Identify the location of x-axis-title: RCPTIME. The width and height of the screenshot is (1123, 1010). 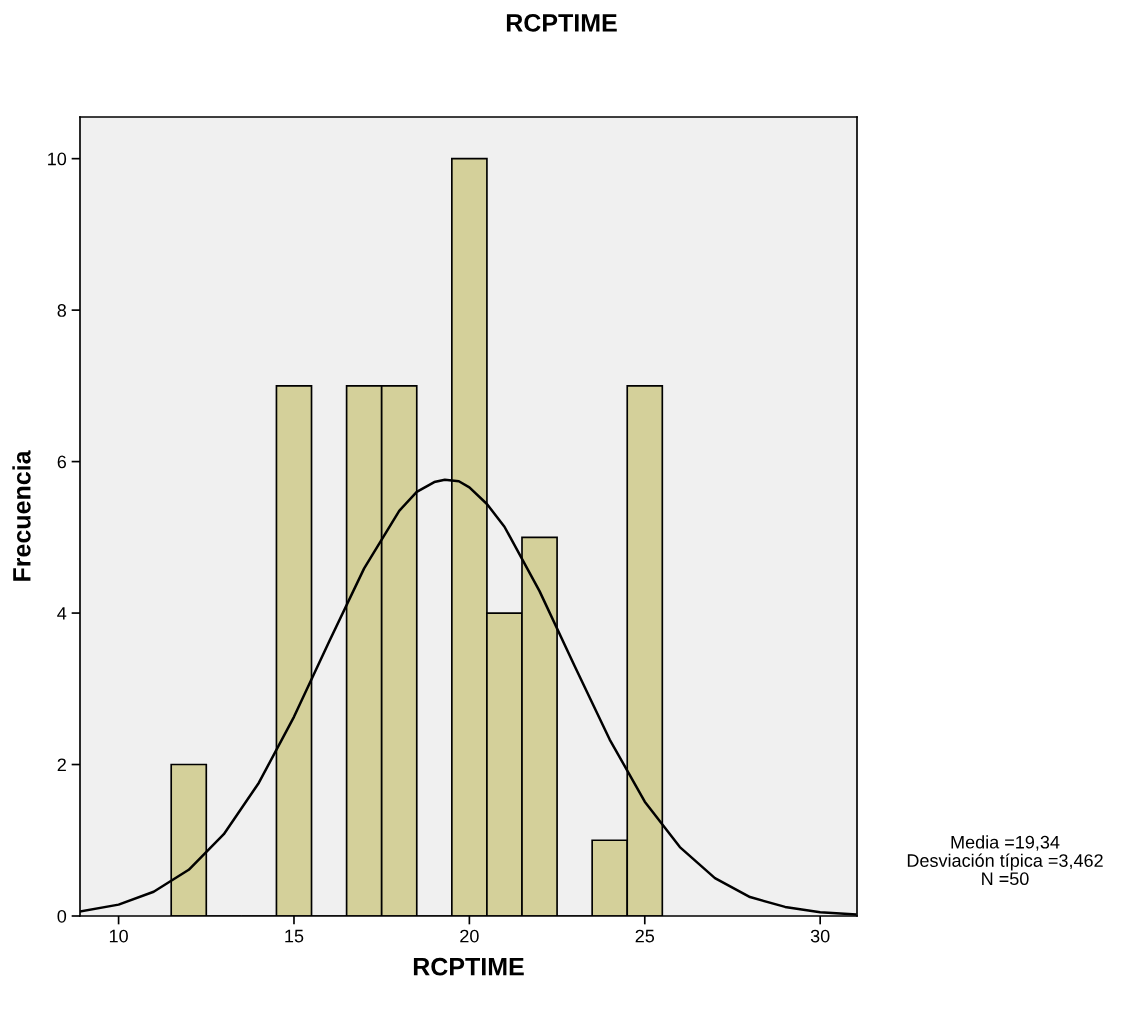
(468, 966).